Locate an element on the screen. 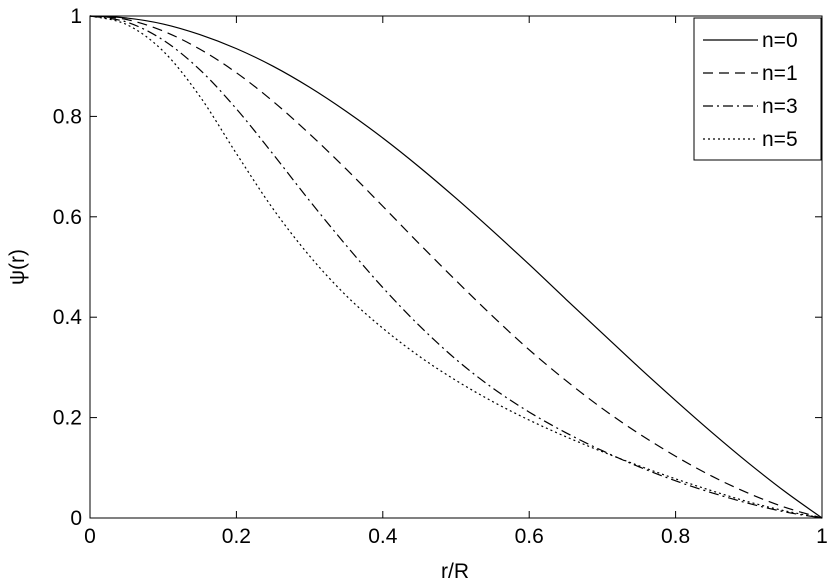  legend-label-n-5: n=5 is located at coordinates (780, 139).